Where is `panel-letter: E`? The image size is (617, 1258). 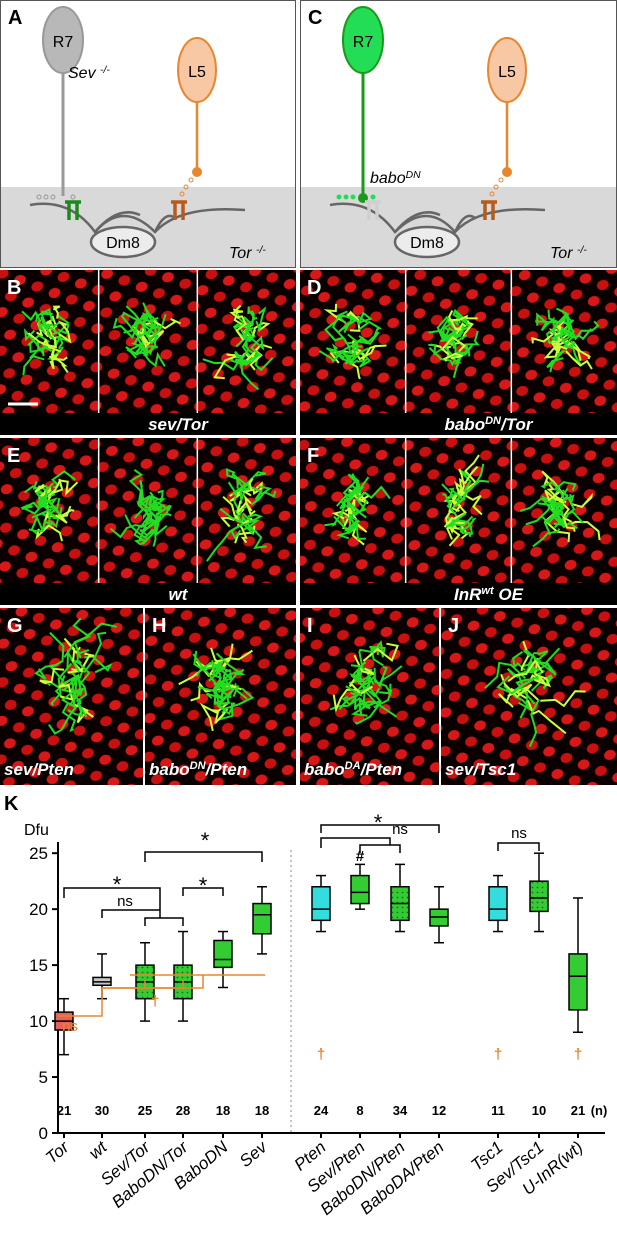
panel-letter: E is located at coordinates (13, 456).